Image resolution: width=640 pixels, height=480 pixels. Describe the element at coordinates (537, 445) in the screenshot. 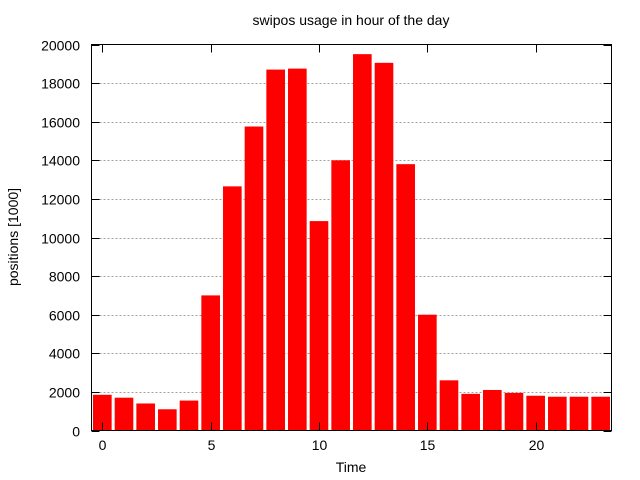

I see `x-tick-label: 20` at that location.